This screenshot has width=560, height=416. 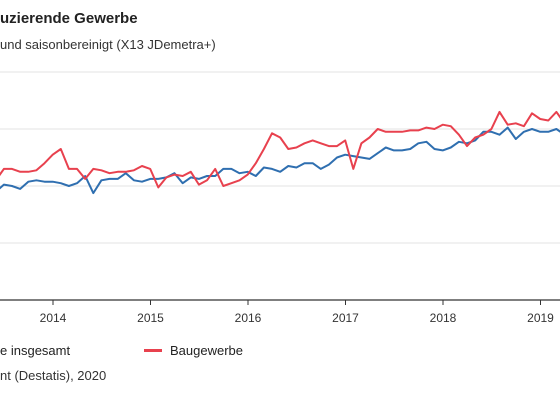 I want to click on chart-subtitle: und saisonbereinigt (X13 JDemetra+), so click(x=108, y=44).